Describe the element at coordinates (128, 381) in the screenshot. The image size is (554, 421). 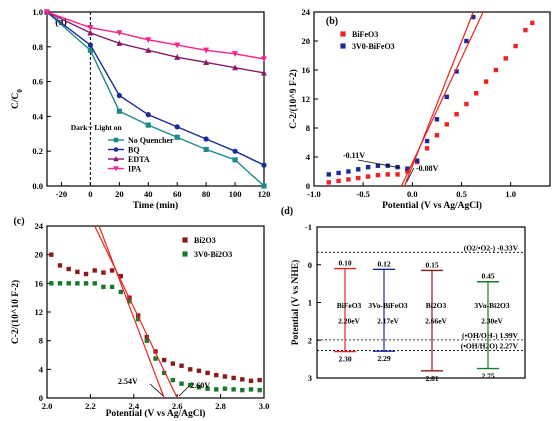
I see `panel-c-annot-1: 2.54V` at that location.